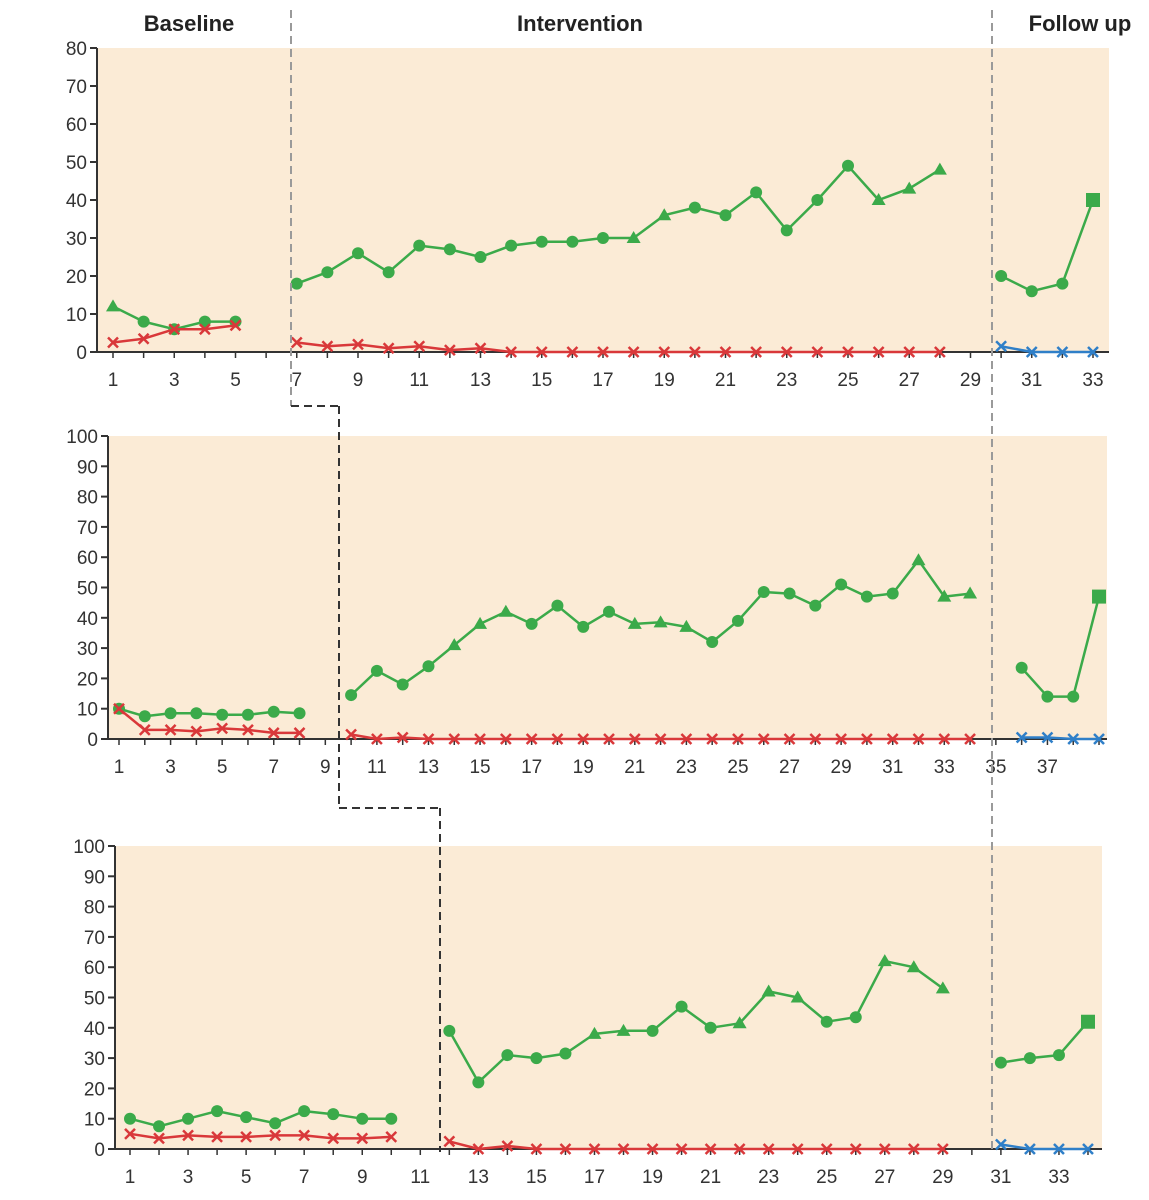 The width and height of the screenshot is (1149, 1200). Describe the element at coordinates (94, 1120) in the screenshot. I see `y-tick-label: 10` at that location.